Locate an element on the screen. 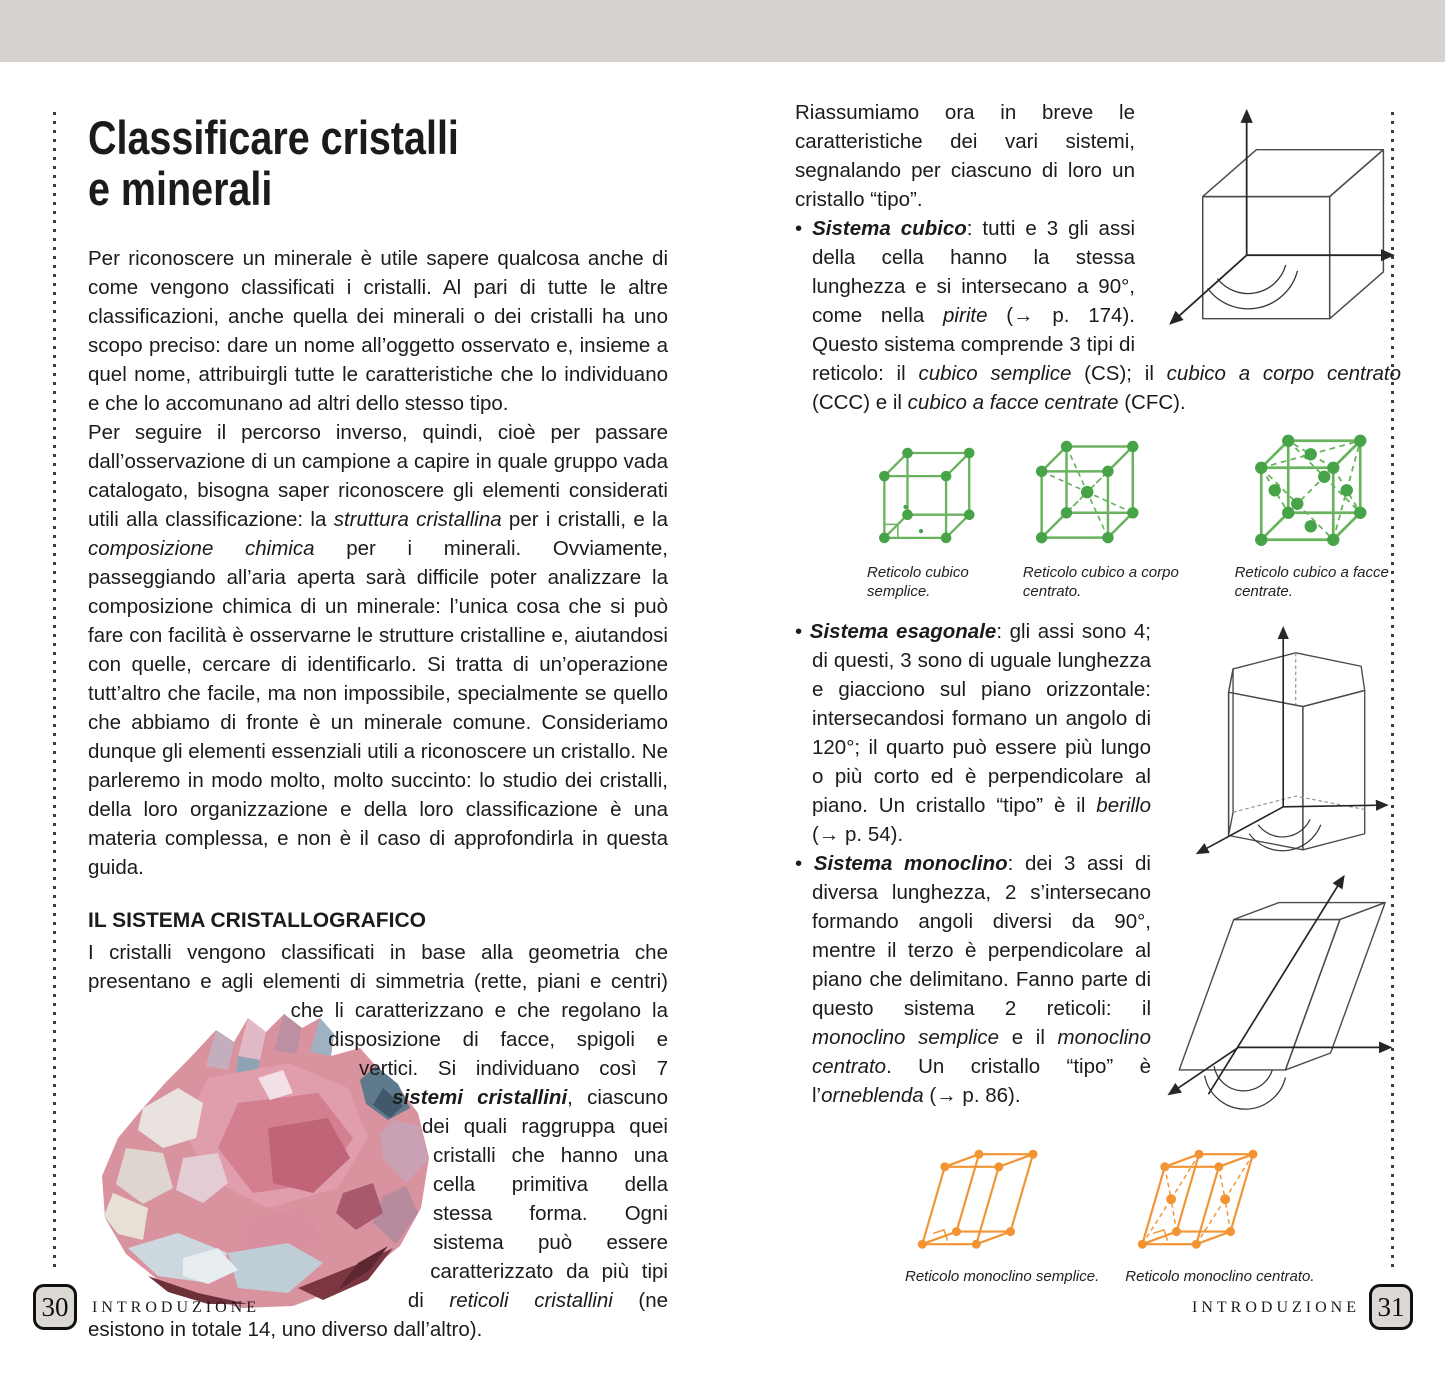  rose-quartz-photo is located at coordinates (260, 1125).